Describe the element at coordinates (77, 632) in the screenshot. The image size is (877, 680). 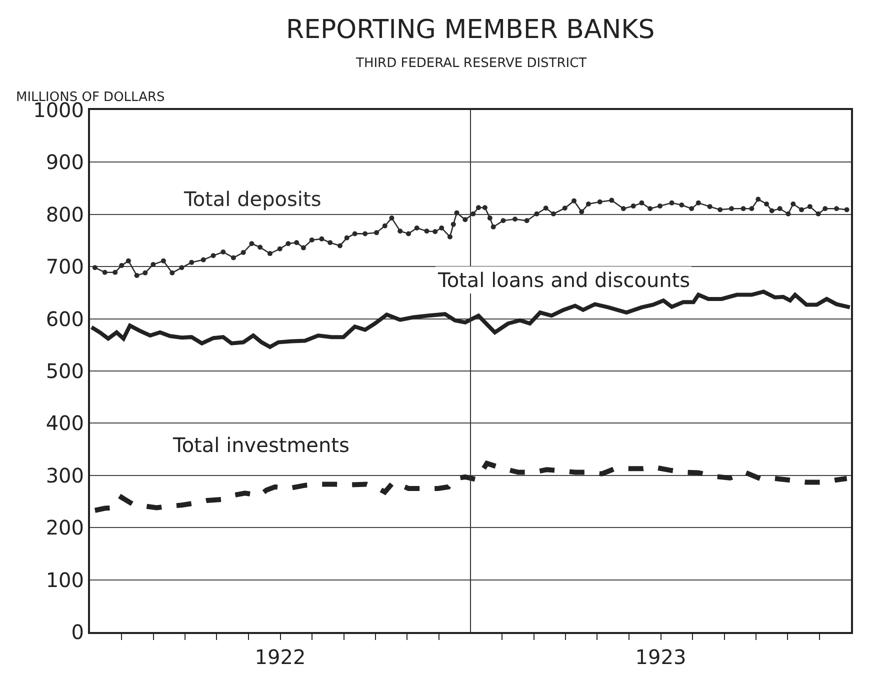
I see `y-tick-label: 0` at that location.